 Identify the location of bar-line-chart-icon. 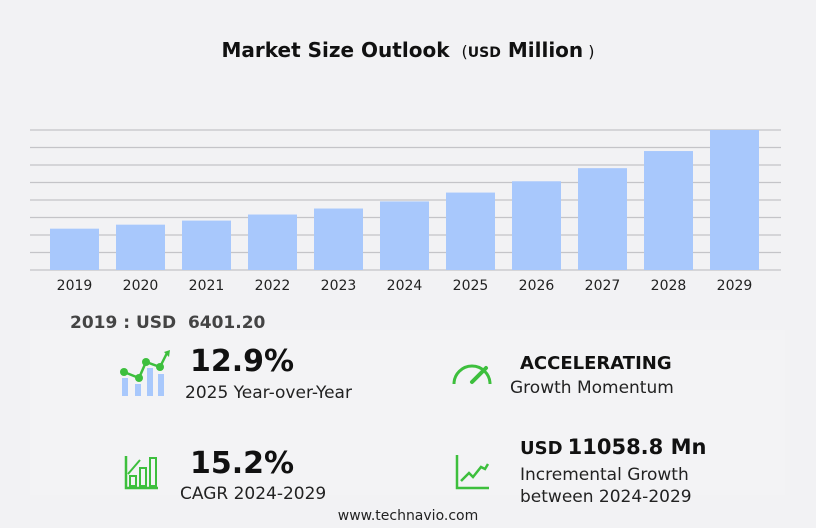
(145, 373).